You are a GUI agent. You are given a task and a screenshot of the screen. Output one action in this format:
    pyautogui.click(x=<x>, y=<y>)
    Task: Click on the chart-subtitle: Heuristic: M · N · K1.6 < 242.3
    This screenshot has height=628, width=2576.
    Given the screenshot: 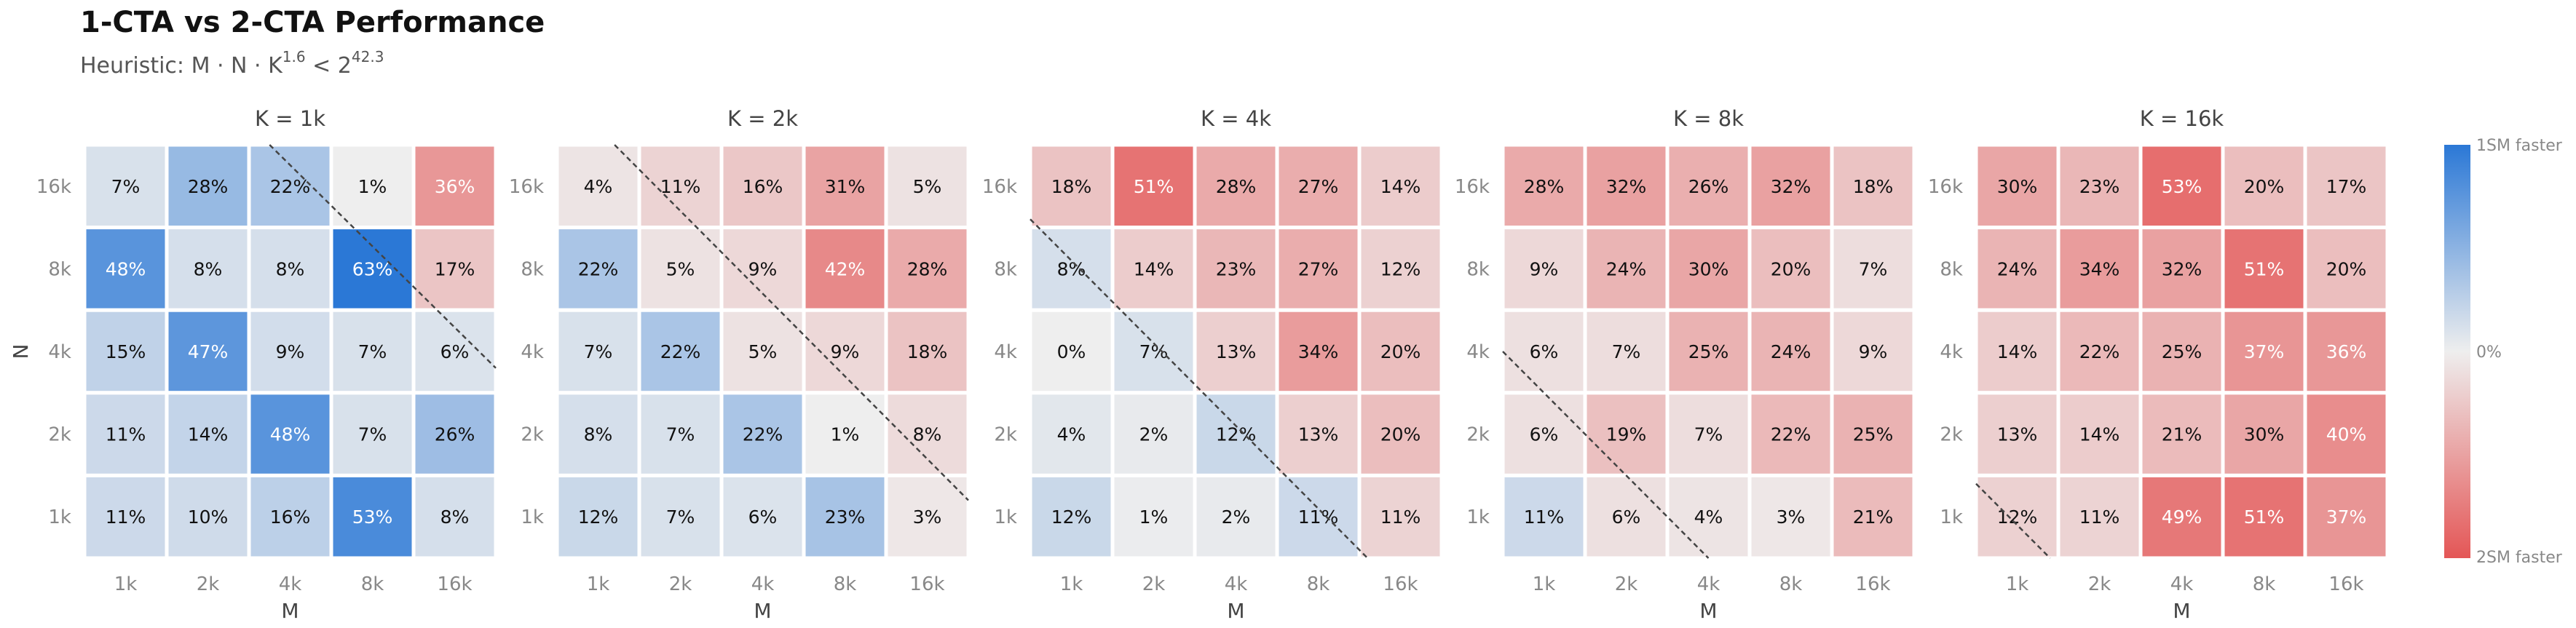 What is the action you would take?
    pyautogui.click(x=232, y=64)
    